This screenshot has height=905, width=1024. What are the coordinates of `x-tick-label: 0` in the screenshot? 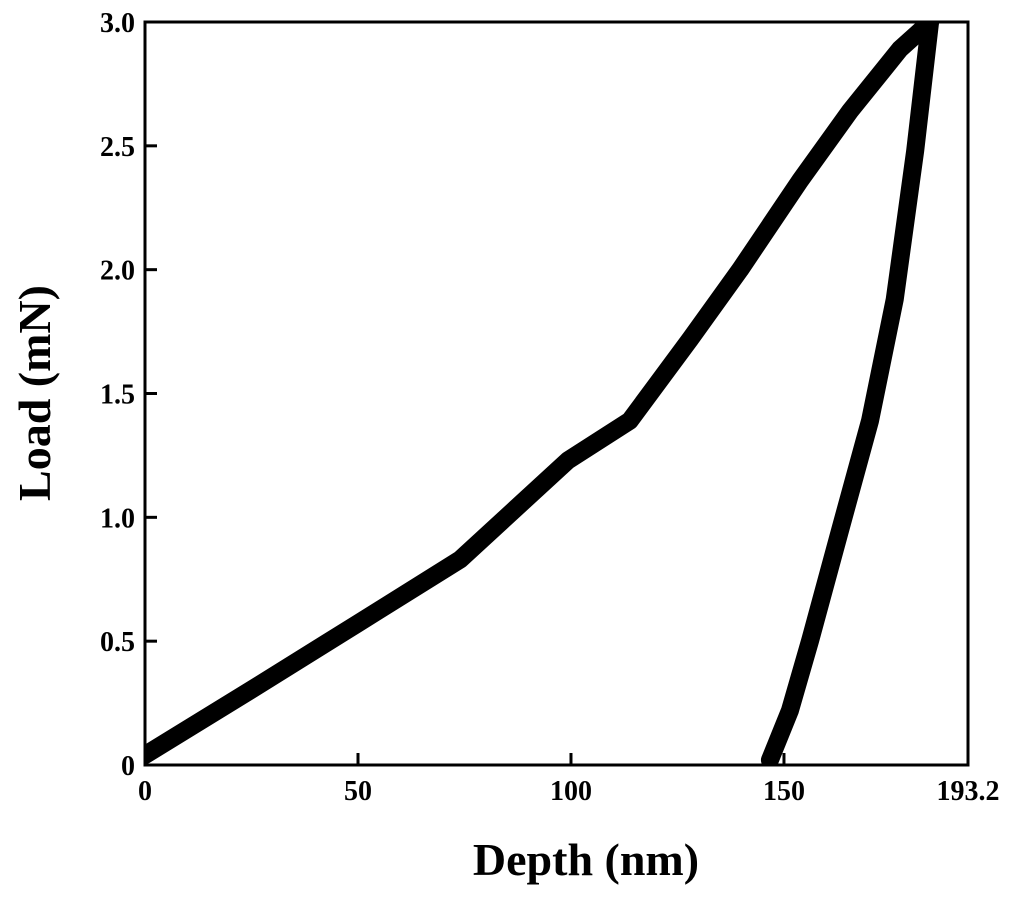 It's located at (145, 791).